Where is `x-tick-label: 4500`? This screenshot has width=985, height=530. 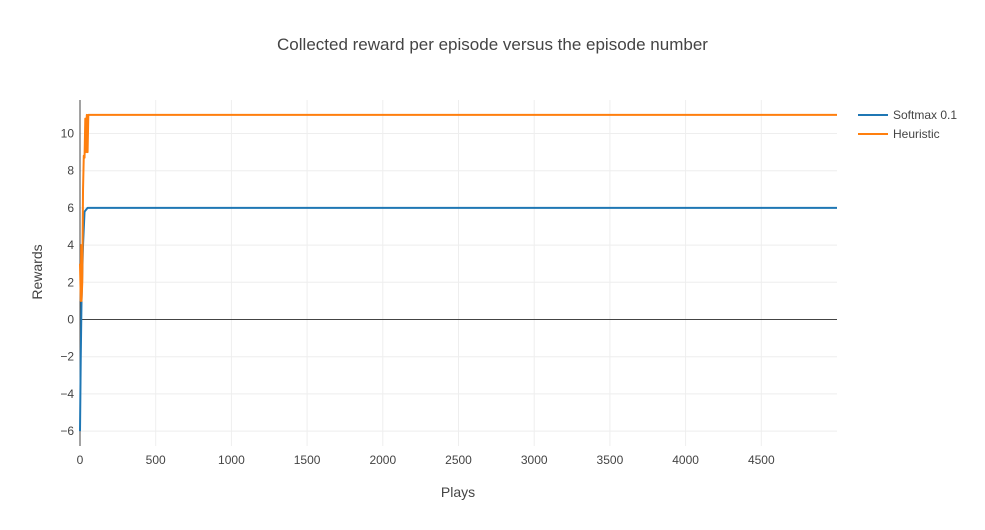
x-tick-label: 4500 is located at coordinates (761, 460).